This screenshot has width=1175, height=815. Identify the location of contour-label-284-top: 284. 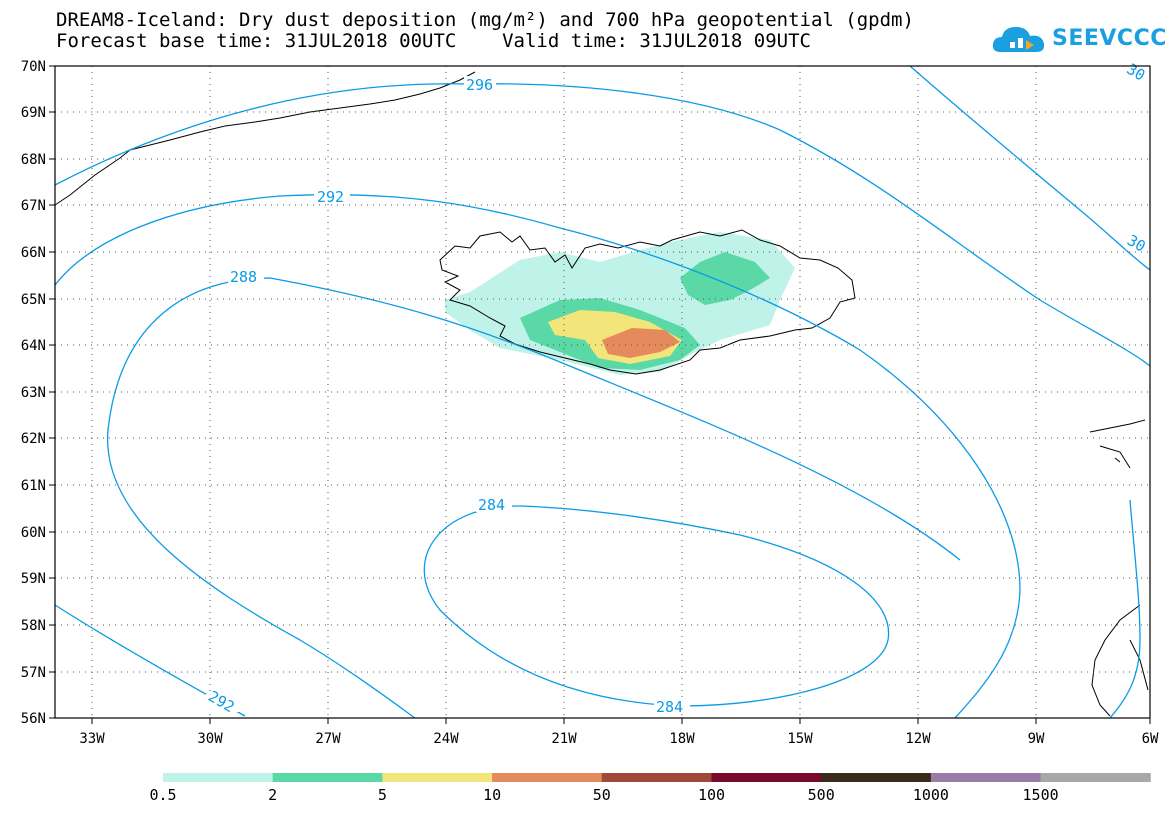
(491, 505).